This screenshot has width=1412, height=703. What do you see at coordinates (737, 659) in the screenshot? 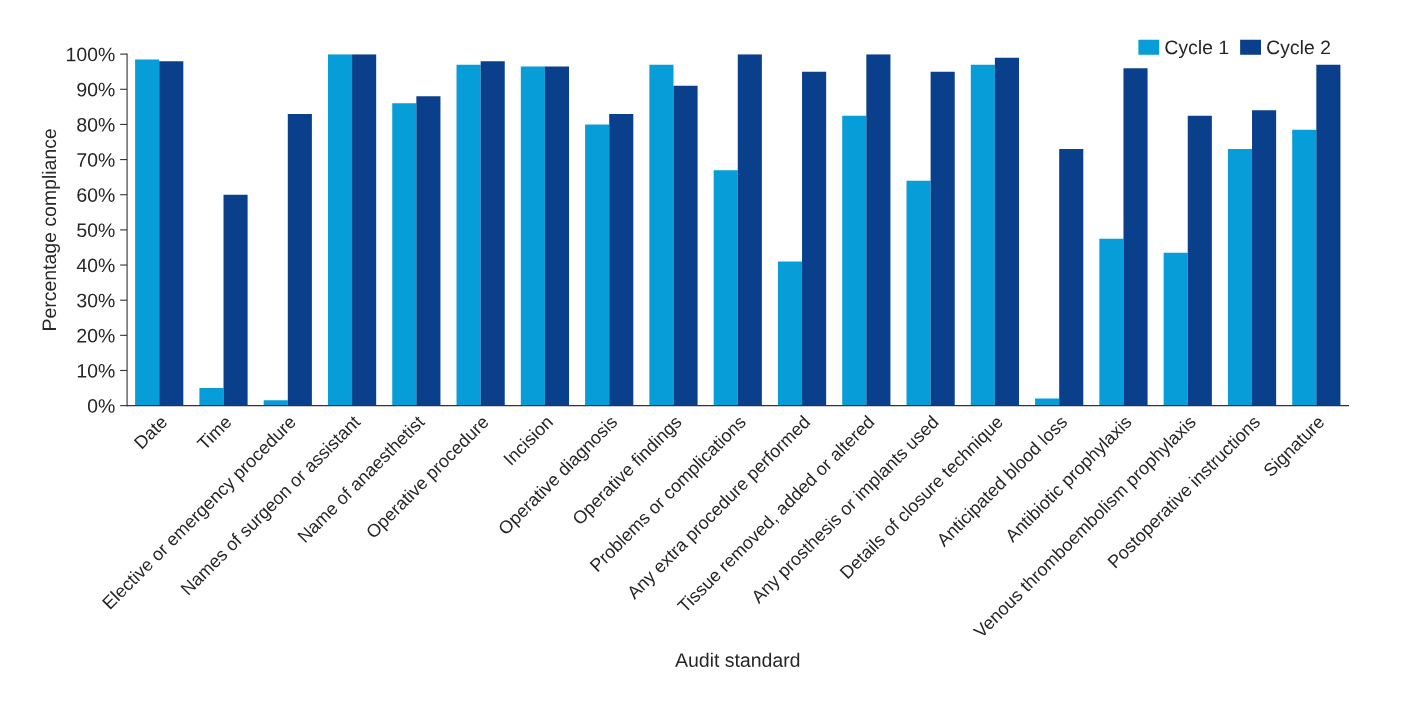
I see `x-axis-title: Audit standard` at bounding box center [737, 659].